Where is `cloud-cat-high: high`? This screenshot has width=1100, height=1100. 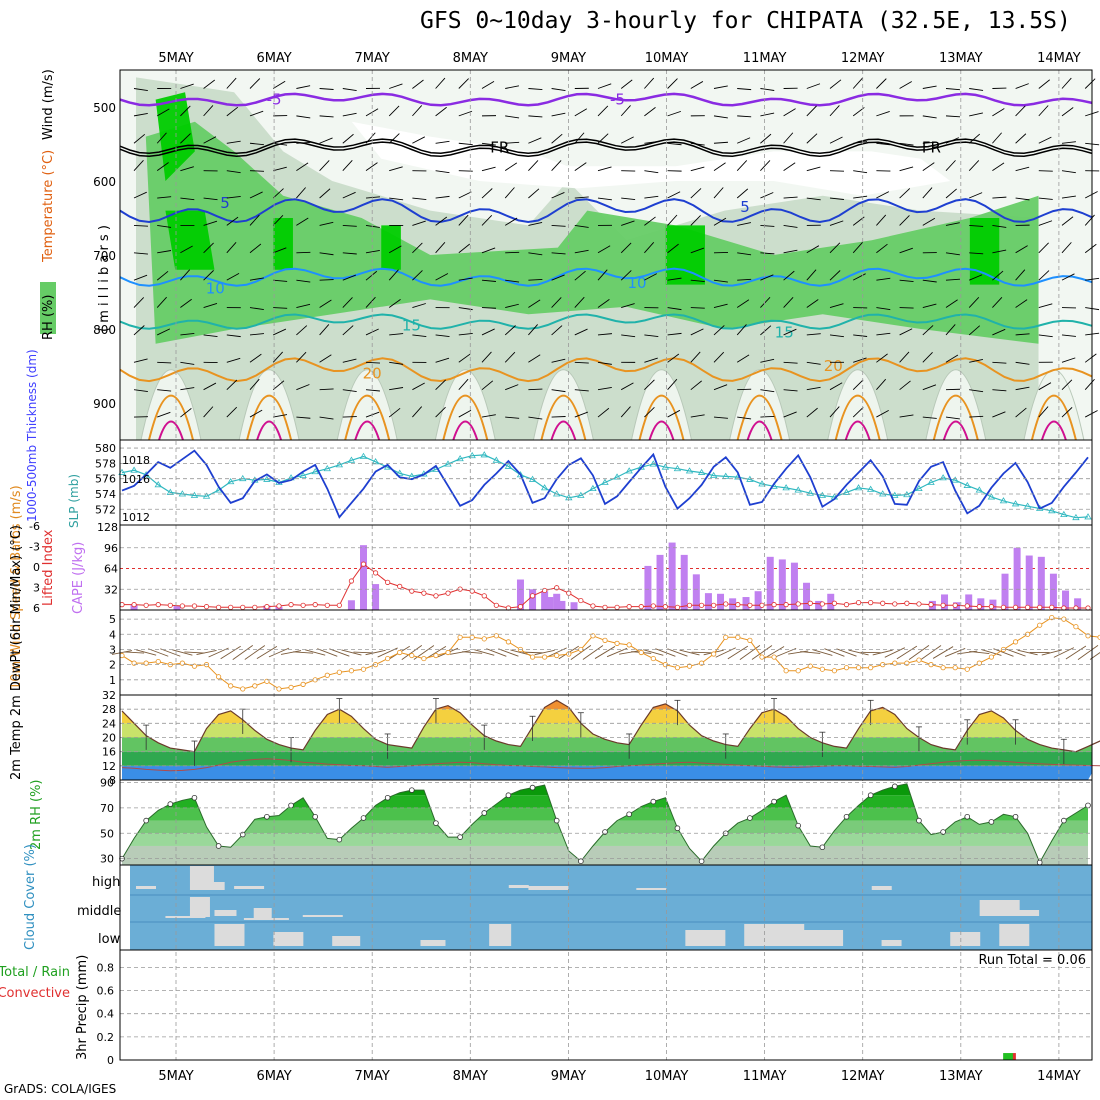 cloud-cat-high: high is located at coordinates (106, 882).